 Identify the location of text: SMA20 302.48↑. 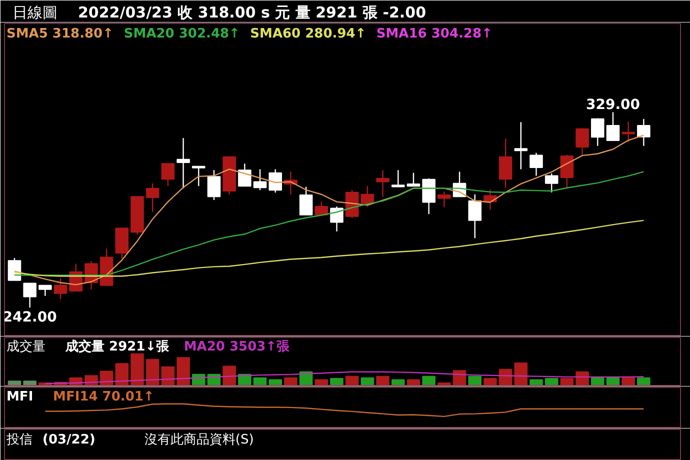
(182, 34).